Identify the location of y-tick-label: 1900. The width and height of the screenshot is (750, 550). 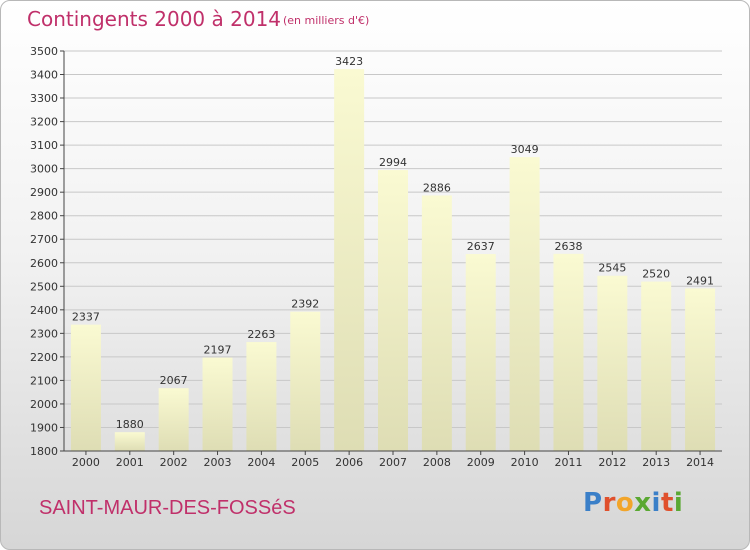
(44, 427).